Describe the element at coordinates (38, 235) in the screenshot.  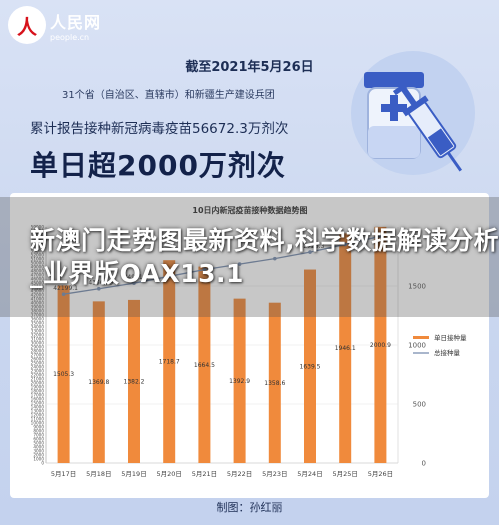
I see `y-left-tick-label: 57000` at that location.